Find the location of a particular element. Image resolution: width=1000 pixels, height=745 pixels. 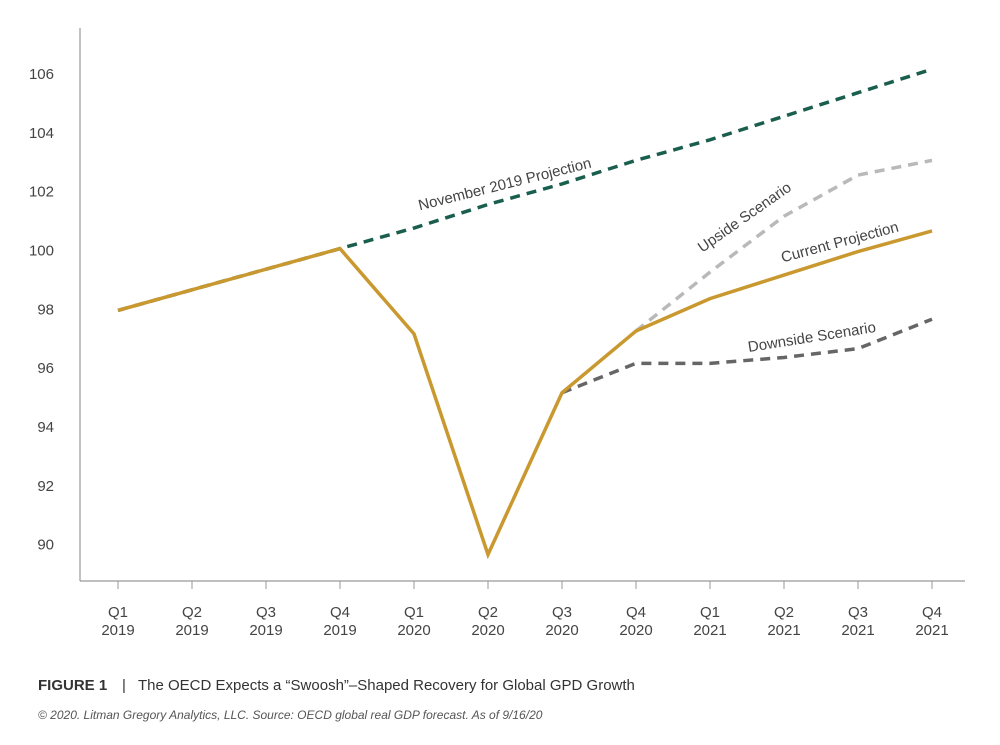

figure-label: FIGURE 1 is located at coordinates (72, 685).